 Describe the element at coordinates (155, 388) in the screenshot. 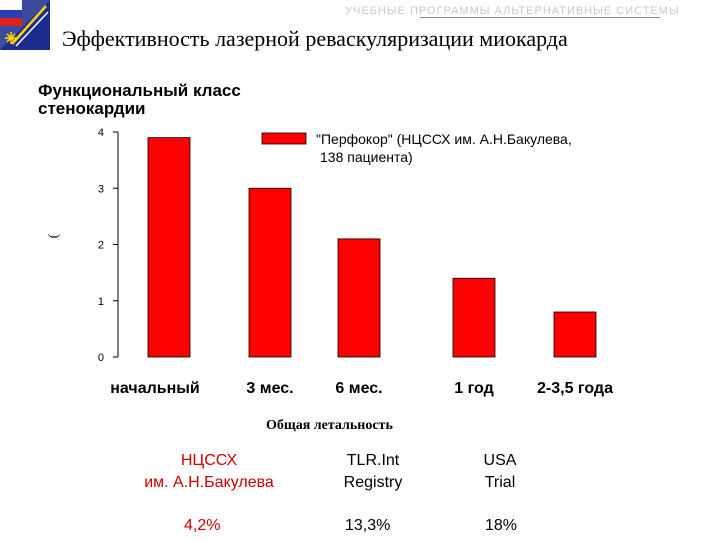

I see `x-tick-label: начальный` at that location.